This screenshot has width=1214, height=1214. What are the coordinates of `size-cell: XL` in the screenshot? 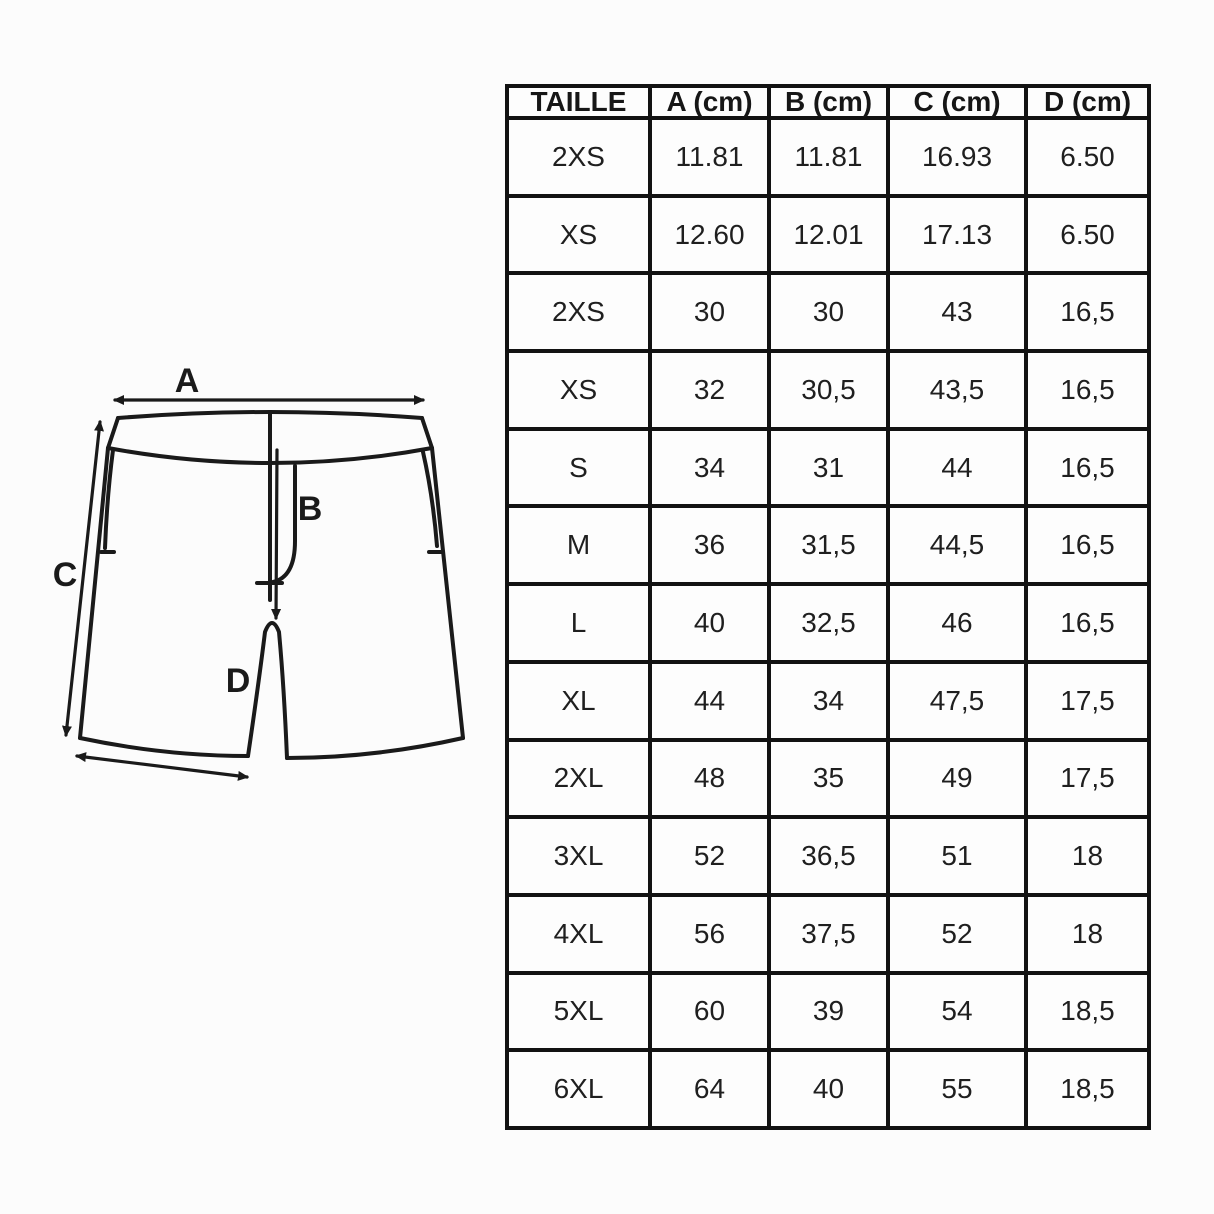 It's located at (578, 700).